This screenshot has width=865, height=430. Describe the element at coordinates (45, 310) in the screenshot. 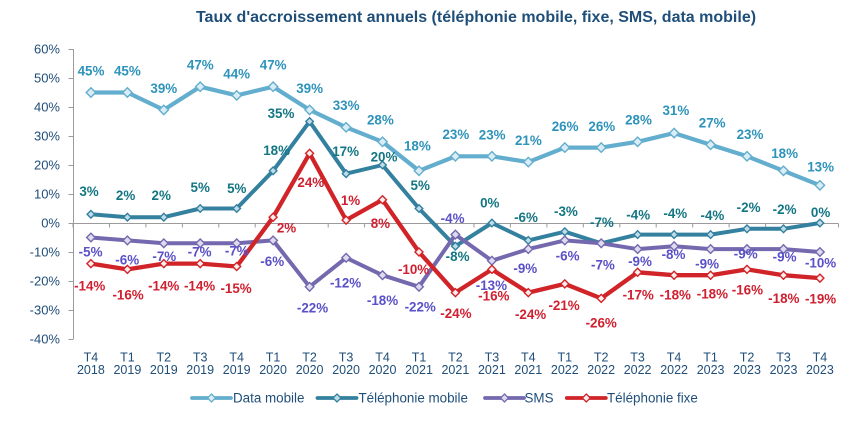

I see `svg-text: -30%` at that location.